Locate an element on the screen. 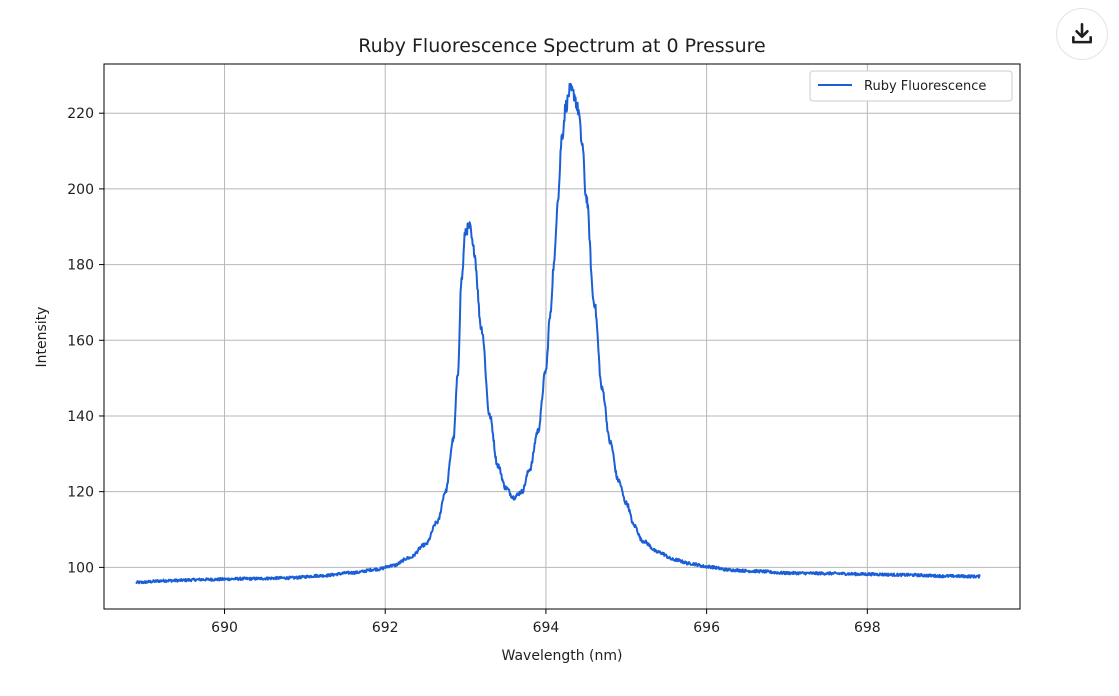 The image size is (1119, 696). x-axis-ticks: 690 692 694 696 698 is located at coordinates (546, 622).